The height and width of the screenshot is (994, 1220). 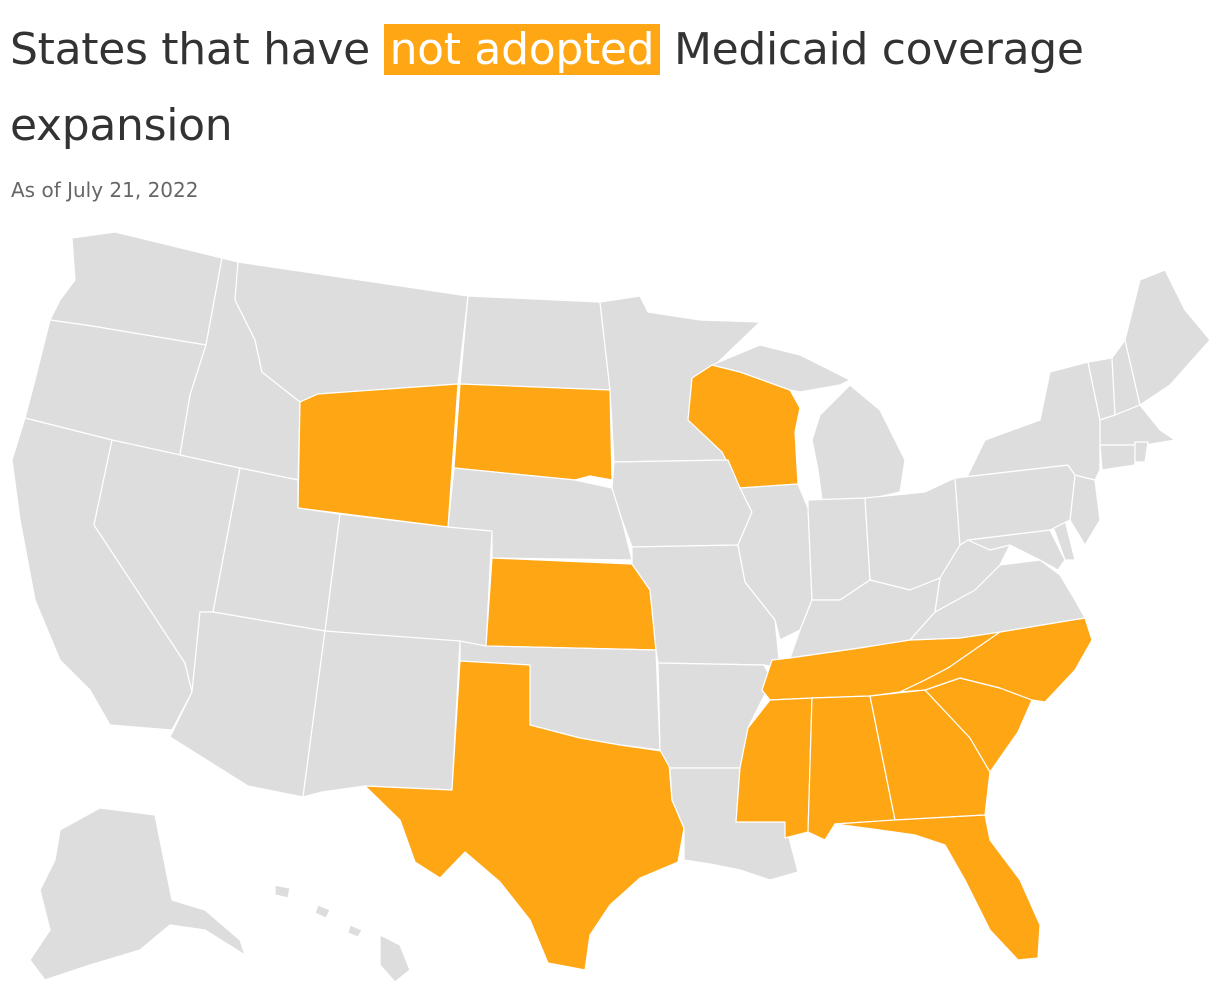 What do you see at coordinates (547, 87) in the screenshot?
I see `title-after: Medicaid coverage expansion` at bounding box center [547, 87].